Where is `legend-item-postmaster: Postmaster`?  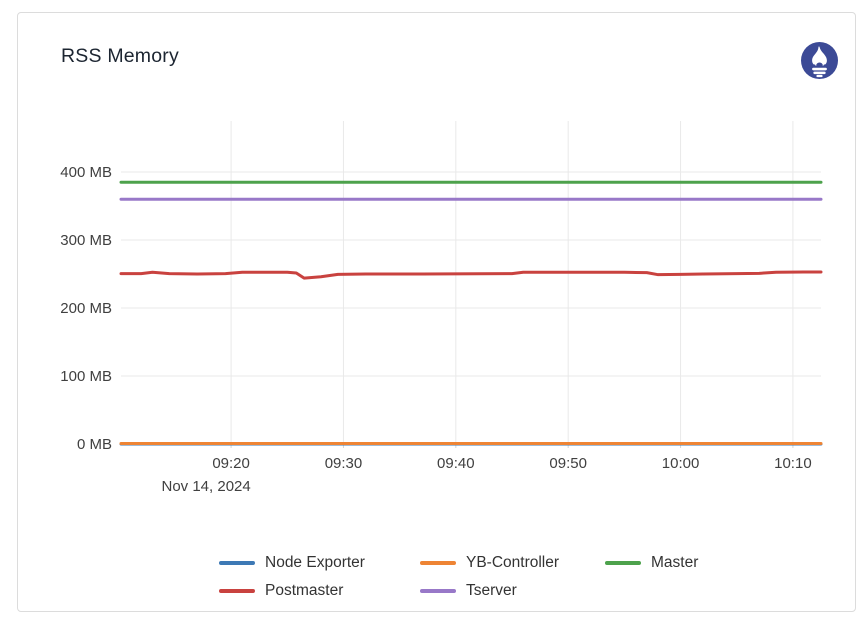
legend-item-postmaster: Postmaster is located at coordinates (319, 591).